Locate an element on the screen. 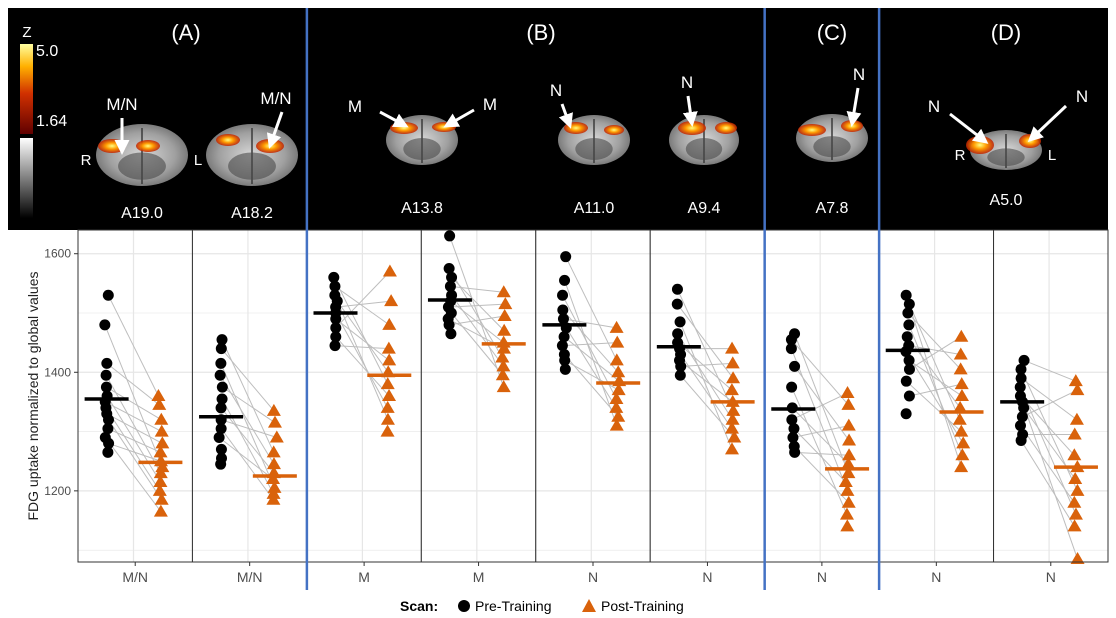 The image size is (1116, 618). colorbar: Z 5.0 1.64 is located at coordinates (43, 121).